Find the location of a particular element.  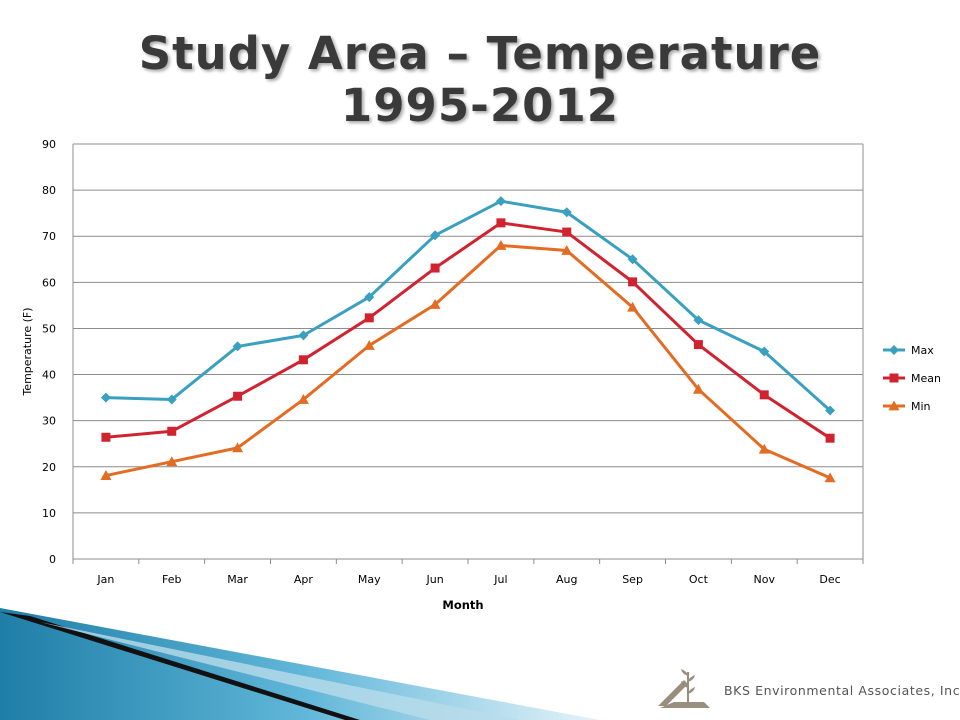

y-tick-label: 60 is located at coordinates (49, 282).